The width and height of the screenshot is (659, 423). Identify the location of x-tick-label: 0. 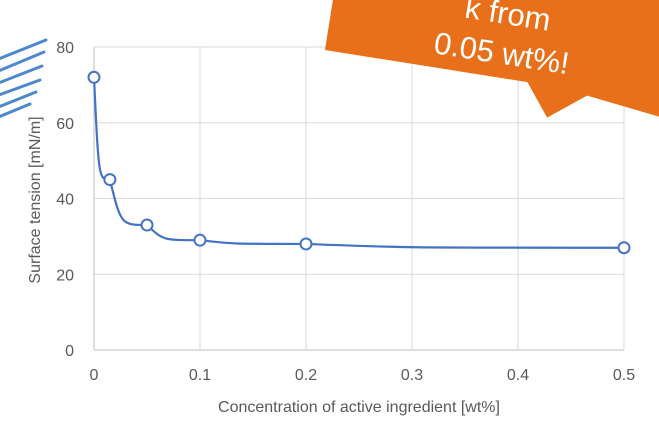
(94, 375).